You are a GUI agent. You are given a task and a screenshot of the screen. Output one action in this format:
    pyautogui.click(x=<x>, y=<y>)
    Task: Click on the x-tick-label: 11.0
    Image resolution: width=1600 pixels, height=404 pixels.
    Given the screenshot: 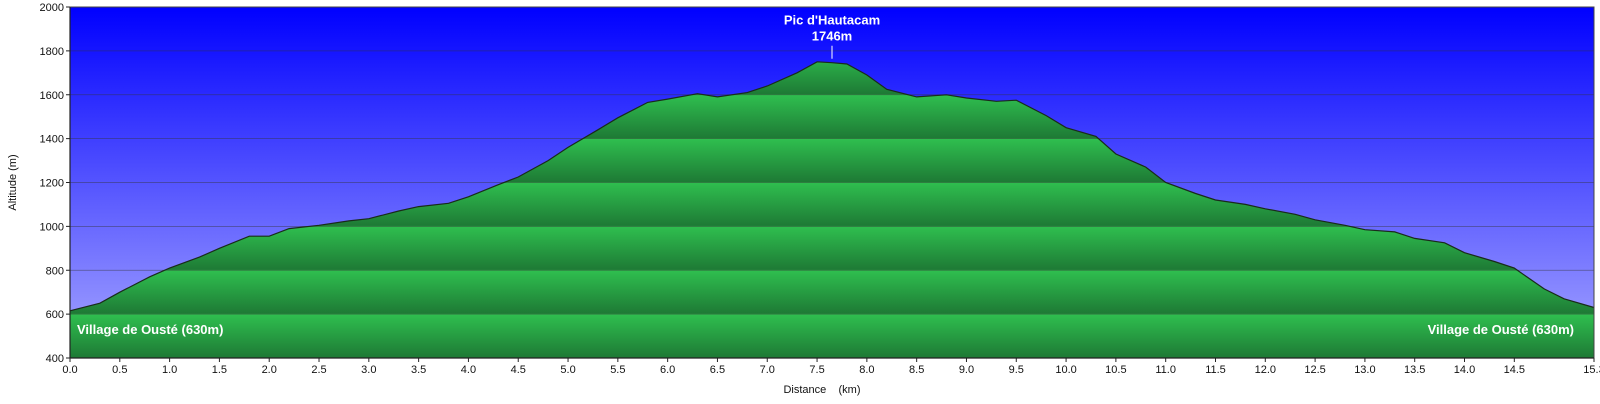 What is the action you would take?
    pyautogui.click(x=1165, y=370)
    